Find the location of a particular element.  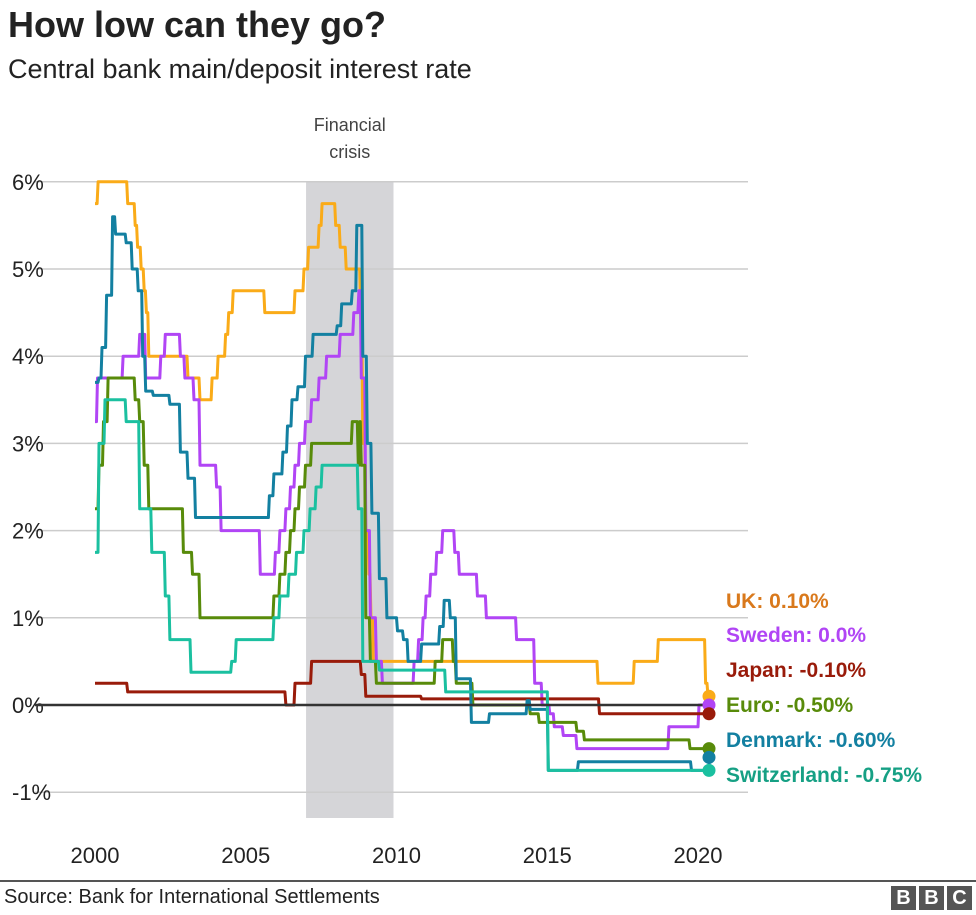

chart-title: How low can they go? is located at coordinates (197, 24).